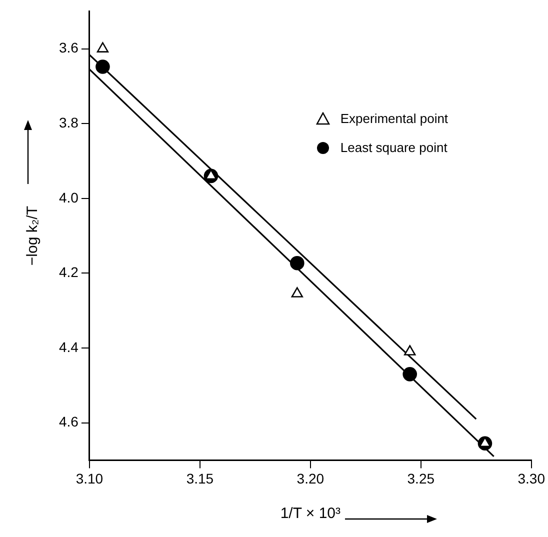  What do you see at coordinates (90, 478) in the screenshot?
I see `x-tick-label: 3.10` at bounding box center [90, 478].